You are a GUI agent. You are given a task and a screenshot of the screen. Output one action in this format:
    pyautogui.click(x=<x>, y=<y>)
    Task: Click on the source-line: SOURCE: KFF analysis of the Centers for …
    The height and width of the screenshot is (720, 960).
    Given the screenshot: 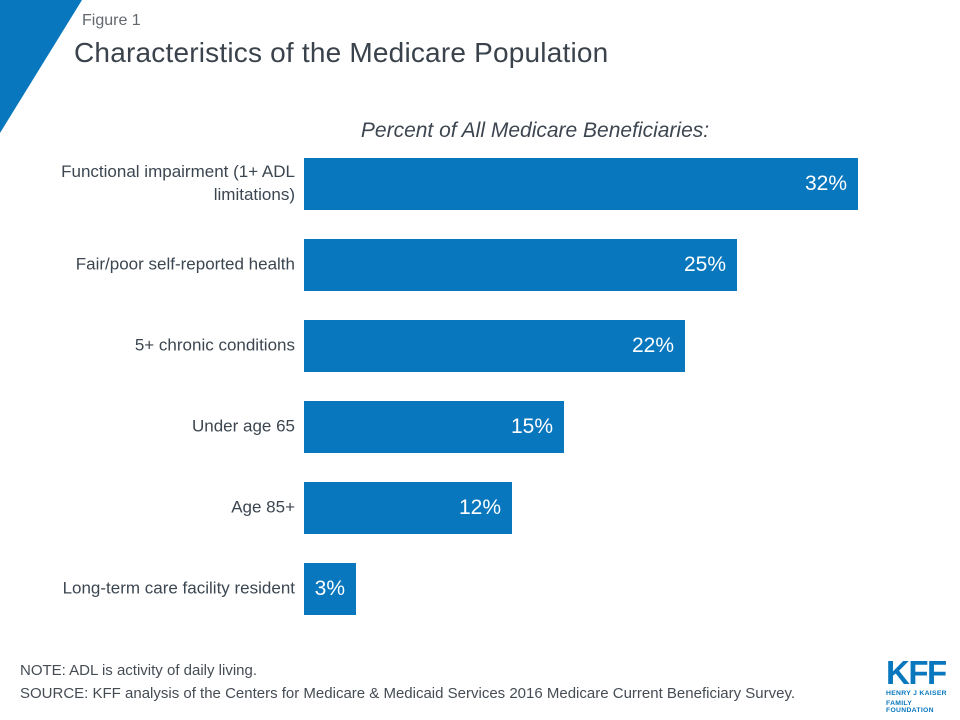 What is the action you would take?
    pyautogui.click(x=408, y=693)
    